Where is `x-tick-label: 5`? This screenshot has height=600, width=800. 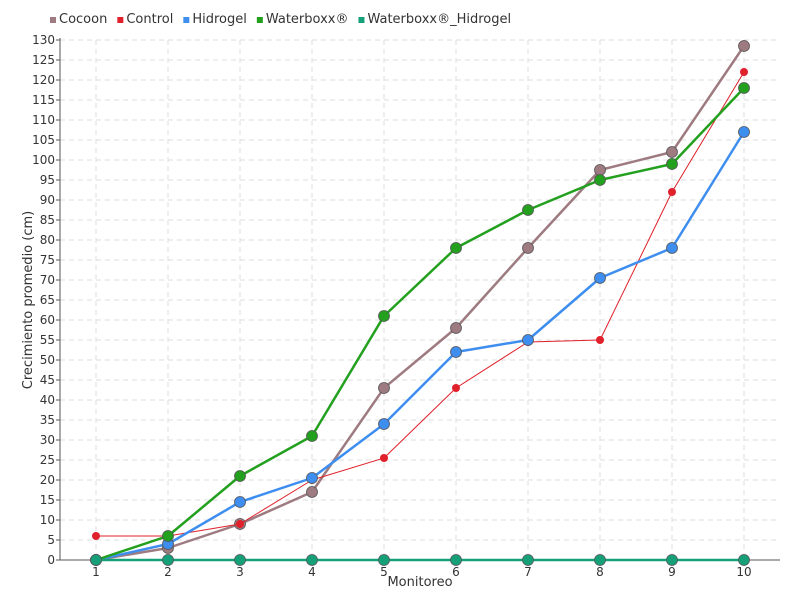 x-tick-label: 5 is located at coordinates (384, 572).